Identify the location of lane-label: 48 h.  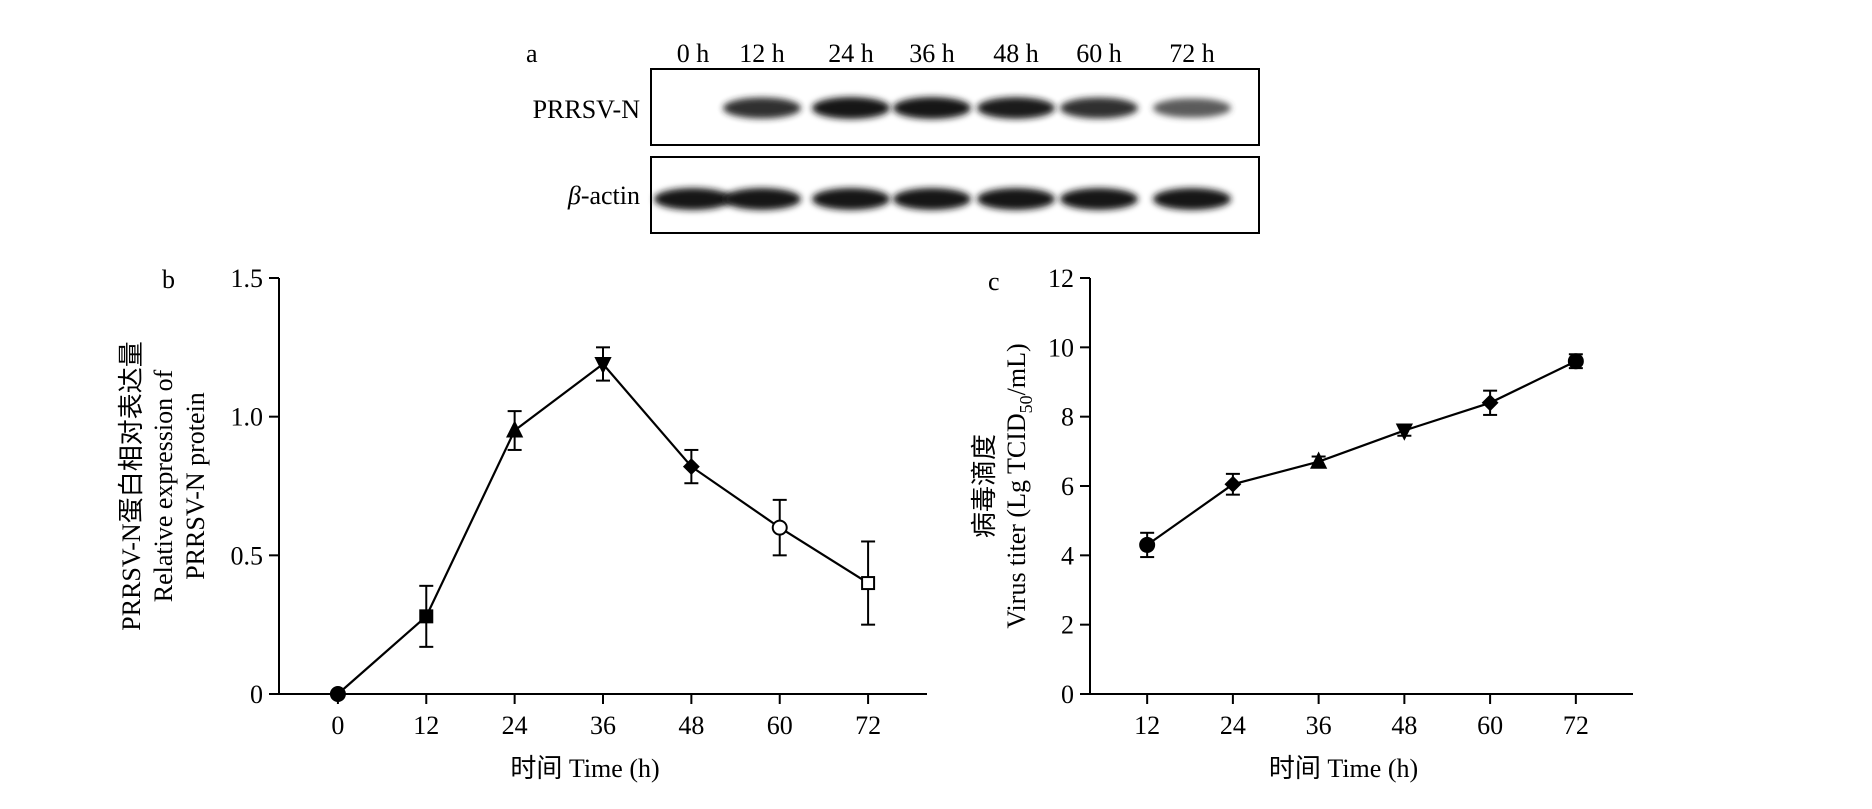
(1016, 53).